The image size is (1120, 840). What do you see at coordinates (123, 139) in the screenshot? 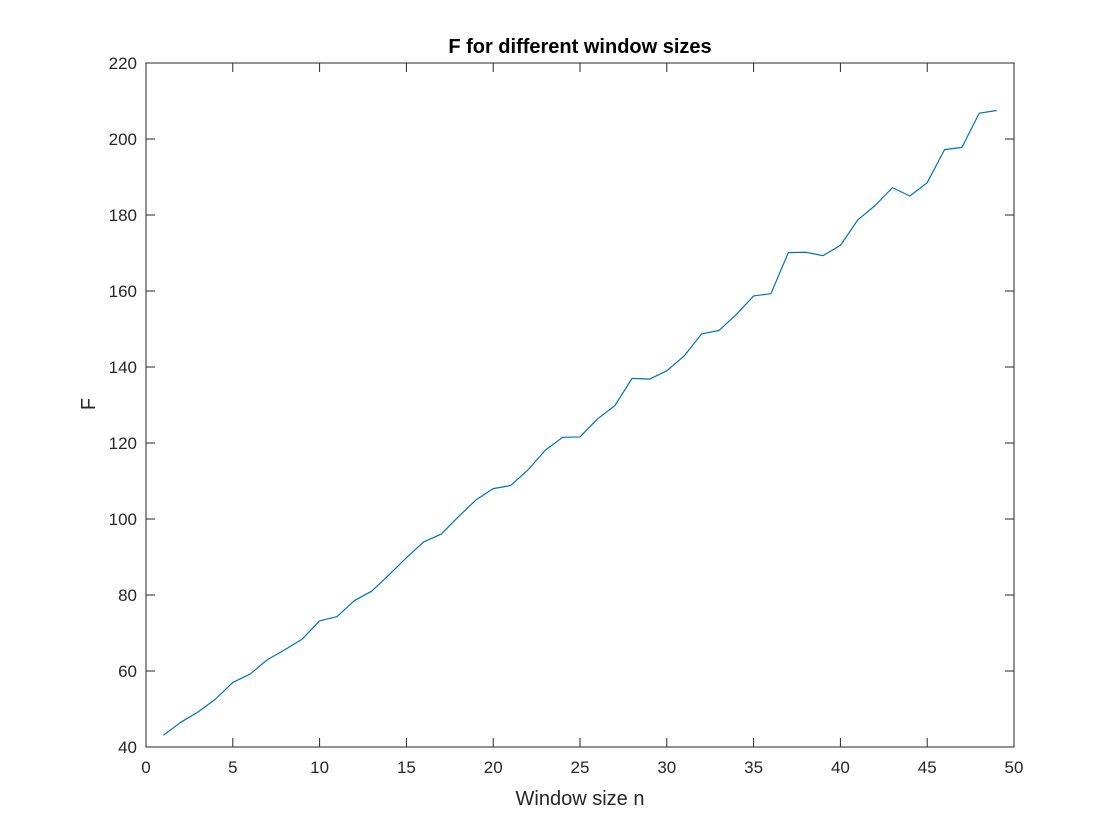
I see `y-tick-label: 200` at bounding box center [123, 139].